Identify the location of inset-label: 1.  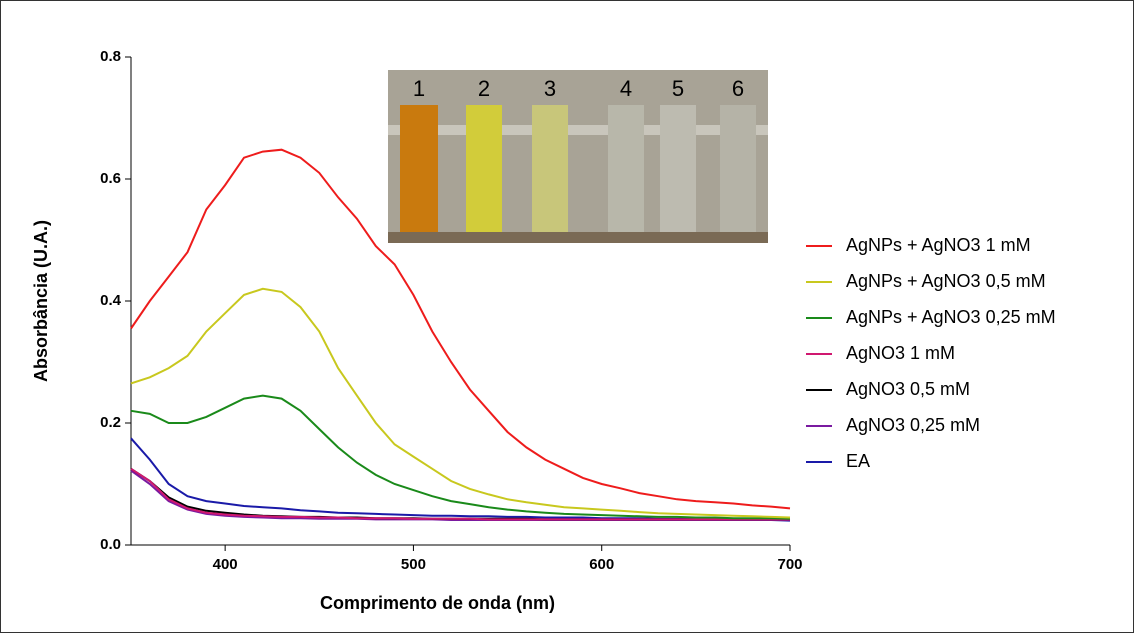
(419, 88).